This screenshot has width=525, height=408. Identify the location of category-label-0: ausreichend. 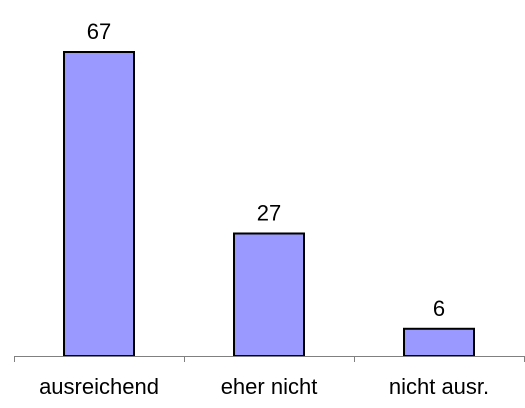
(99, 386).